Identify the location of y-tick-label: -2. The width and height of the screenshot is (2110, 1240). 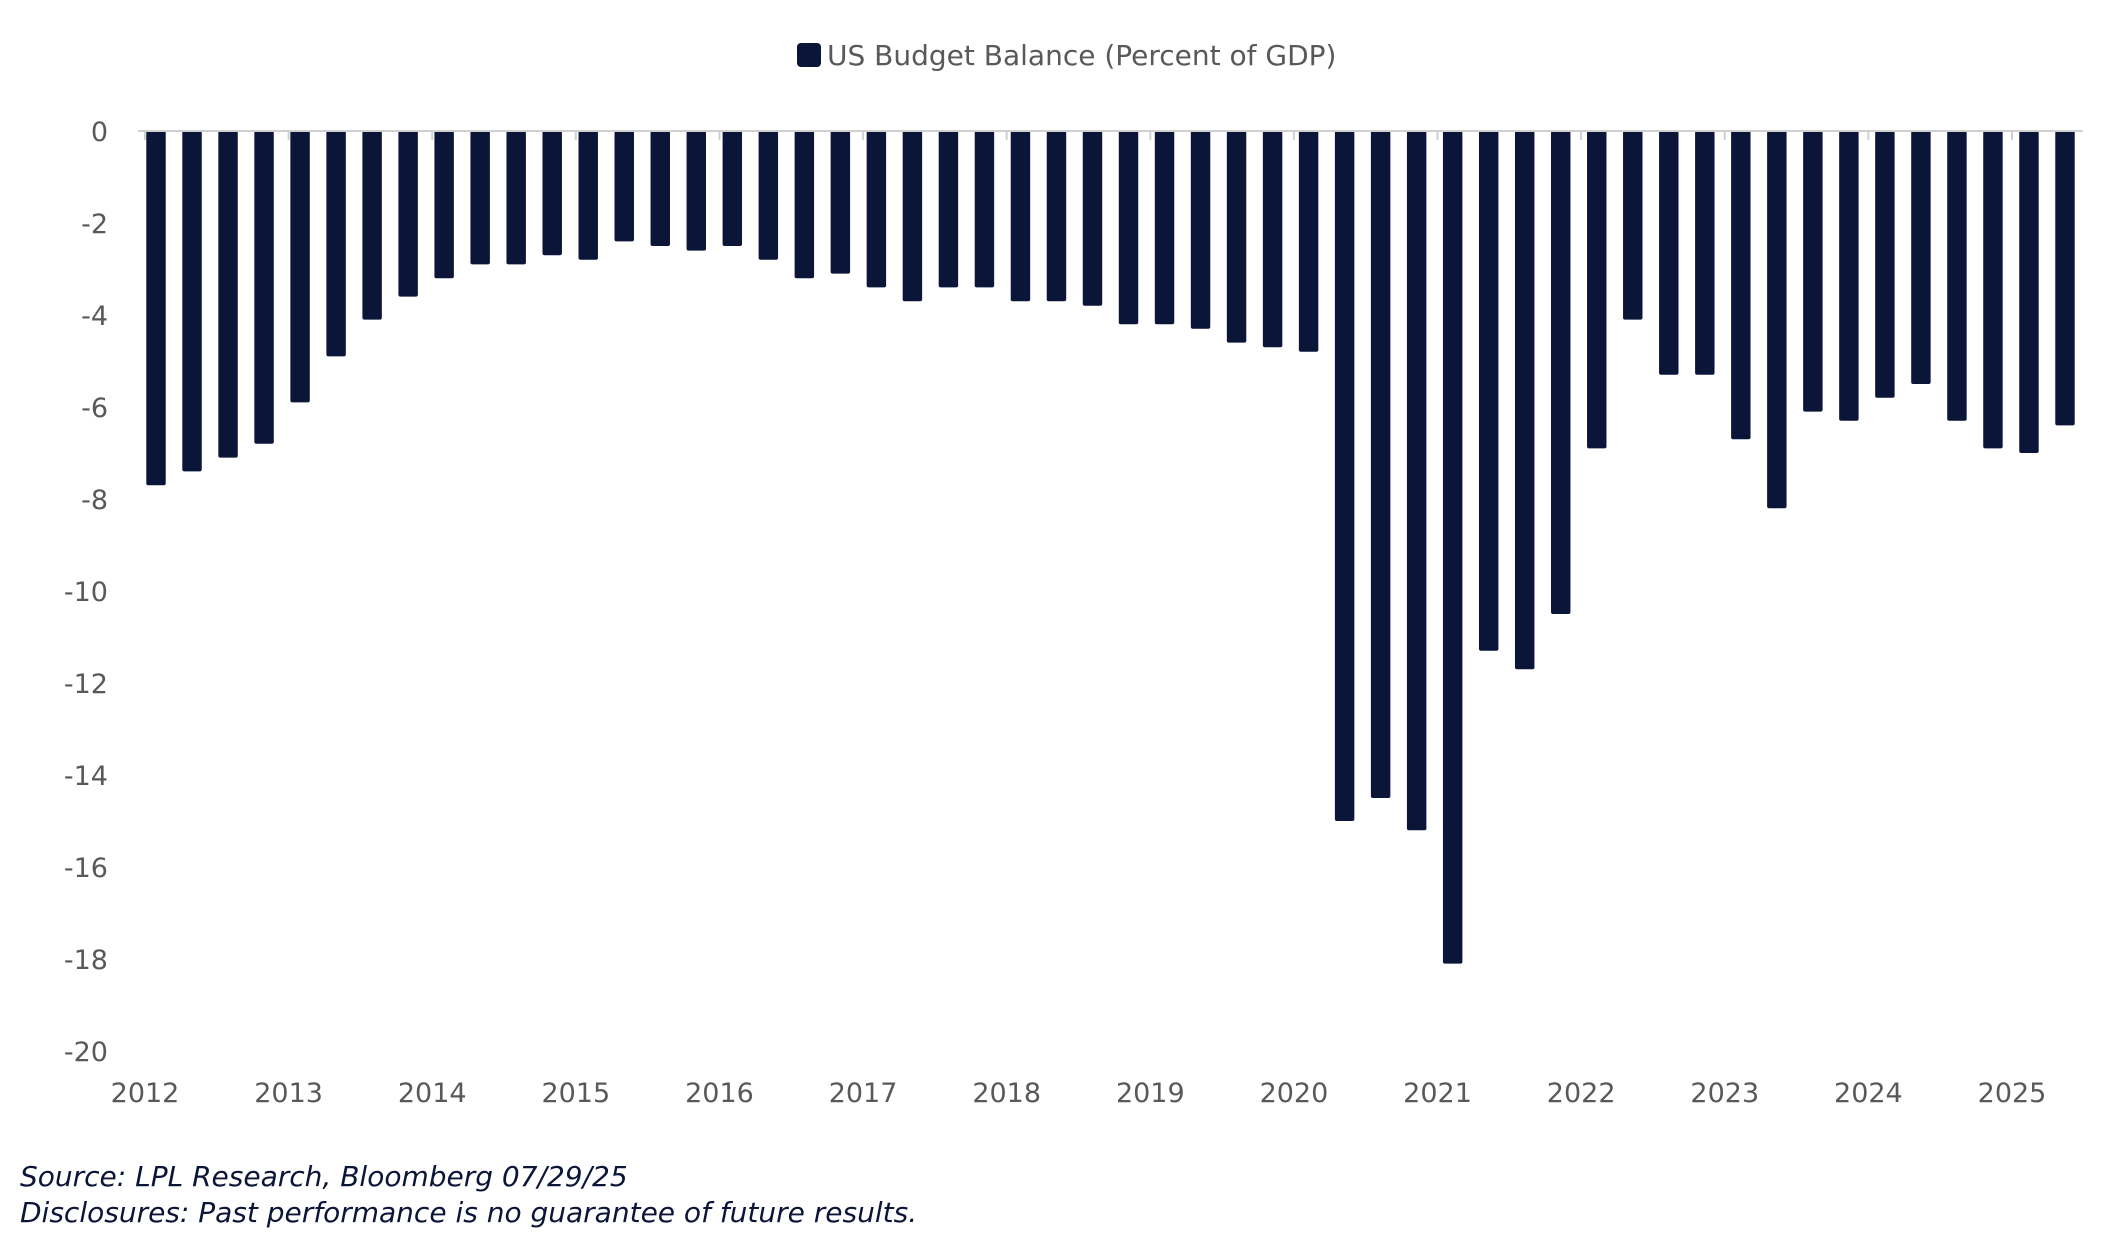
(94, 224).